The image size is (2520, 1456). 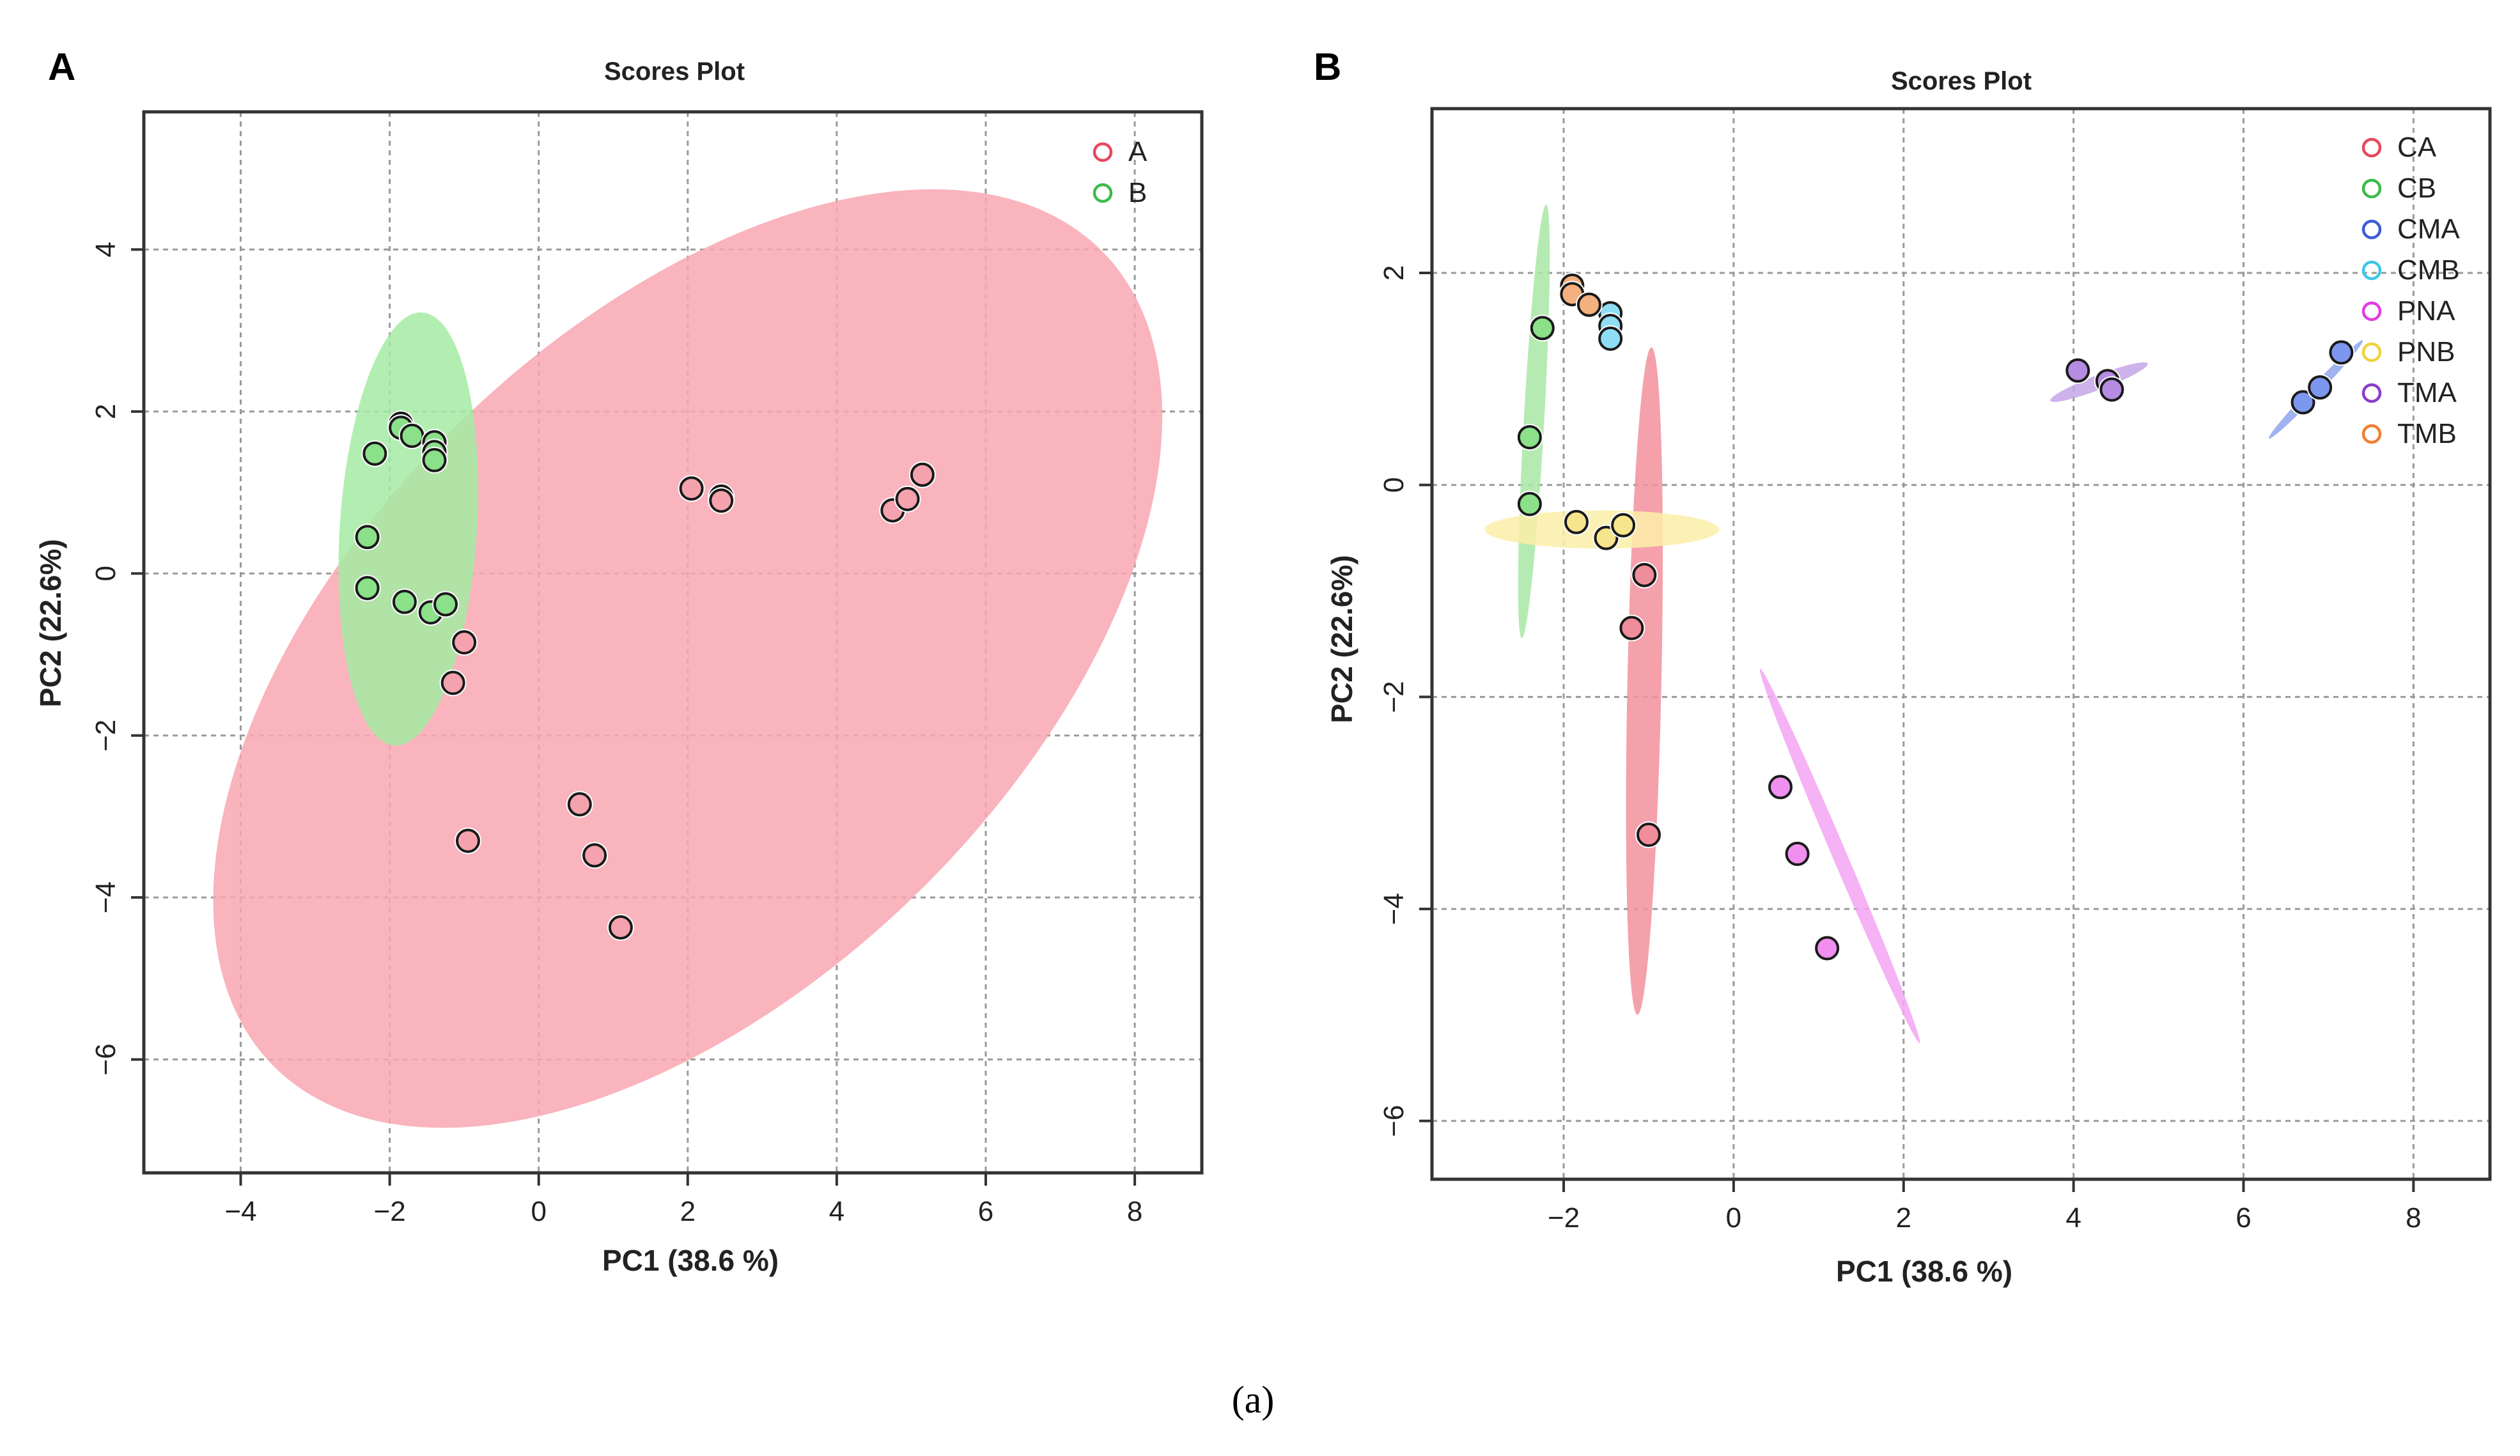 What do you see at coordinates (408, 529) in the screenshot?
I see `panel-a-confidence-ellipse-b` at bounding box center [408, 529].